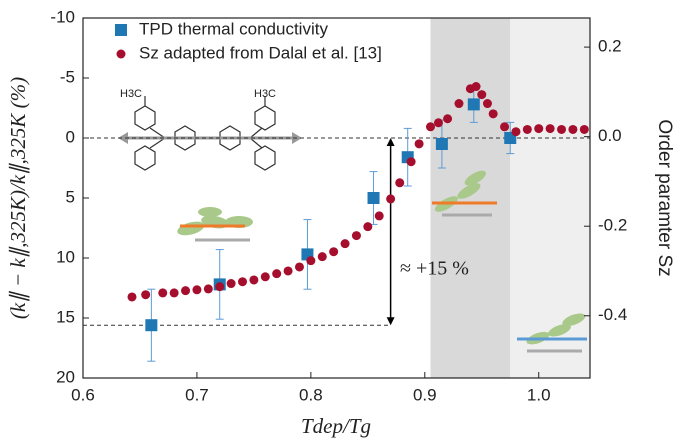 This screenshot has width=682, height=448. I want to click on y-tick-label: -10, so click(62, 16).